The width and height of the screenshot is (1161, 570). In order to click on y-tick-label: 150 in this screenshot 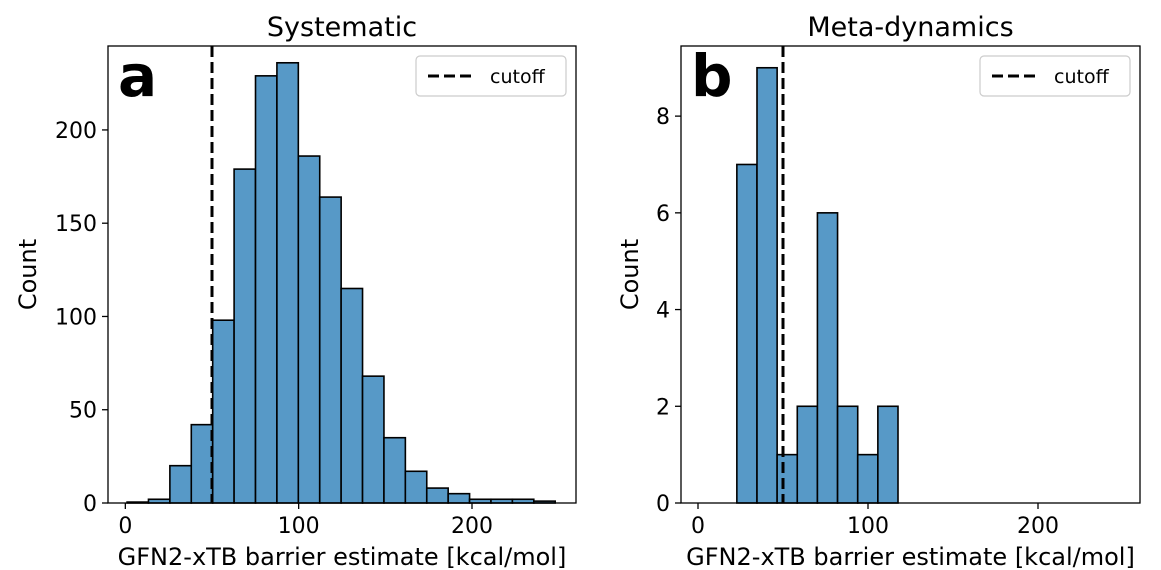, I will do `click(76, 224)`.